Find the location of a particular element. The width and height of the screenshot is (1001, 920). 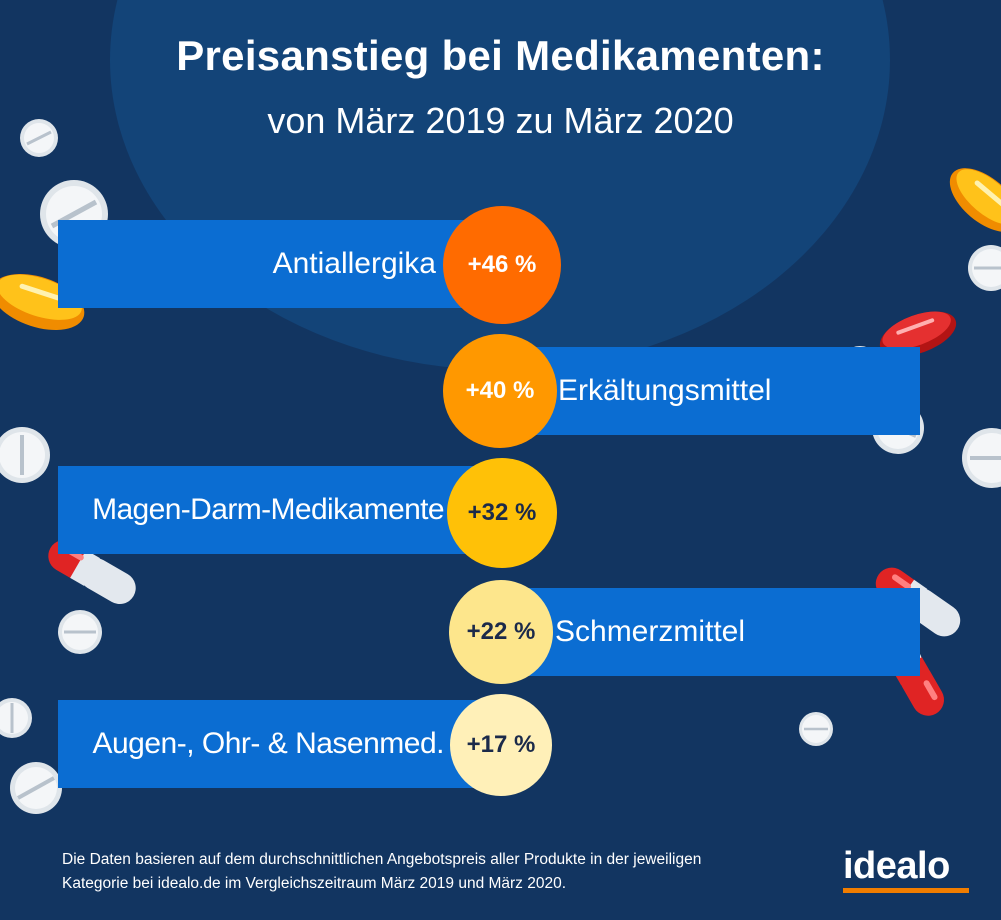

bar-erkaeltungsmittel is located at coordinates (710, 391).